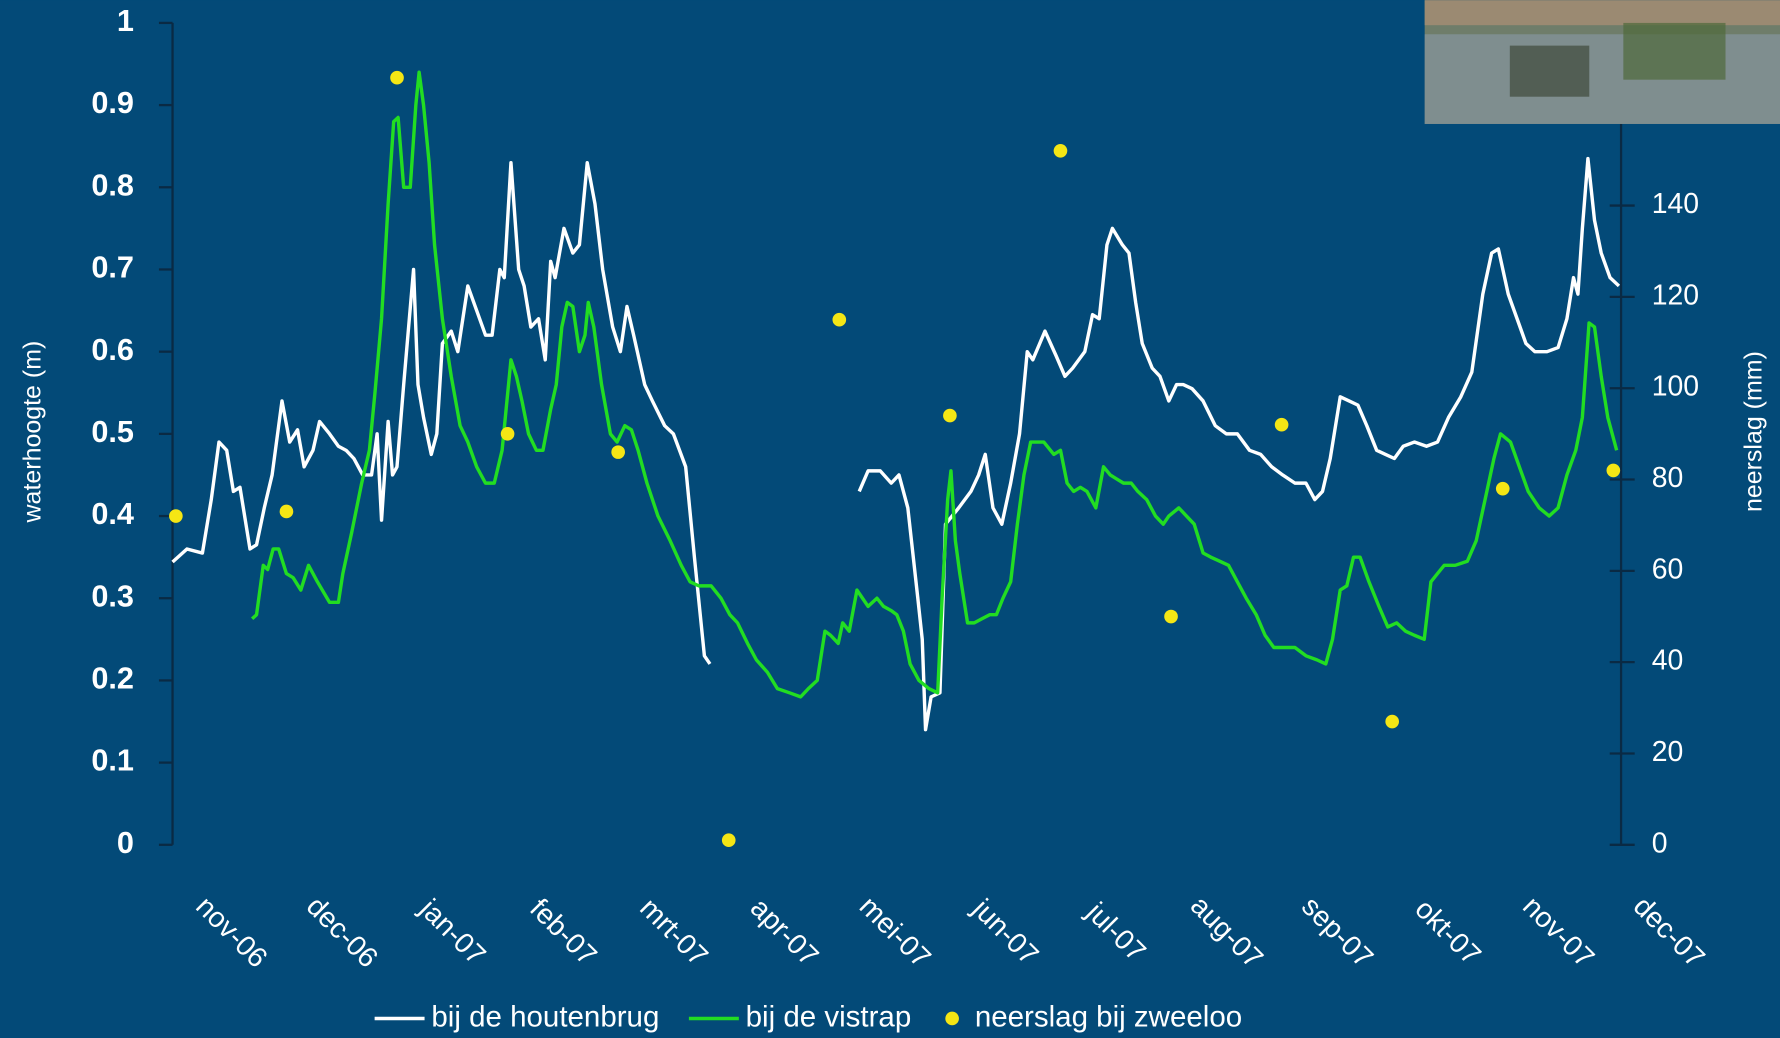 The width and height of the screenshot is (1780, 1038). Describe the element at coordinates (1108, 1016) in the screenshot. I see `legend-label: neerslag bij zweeloo` at that location.